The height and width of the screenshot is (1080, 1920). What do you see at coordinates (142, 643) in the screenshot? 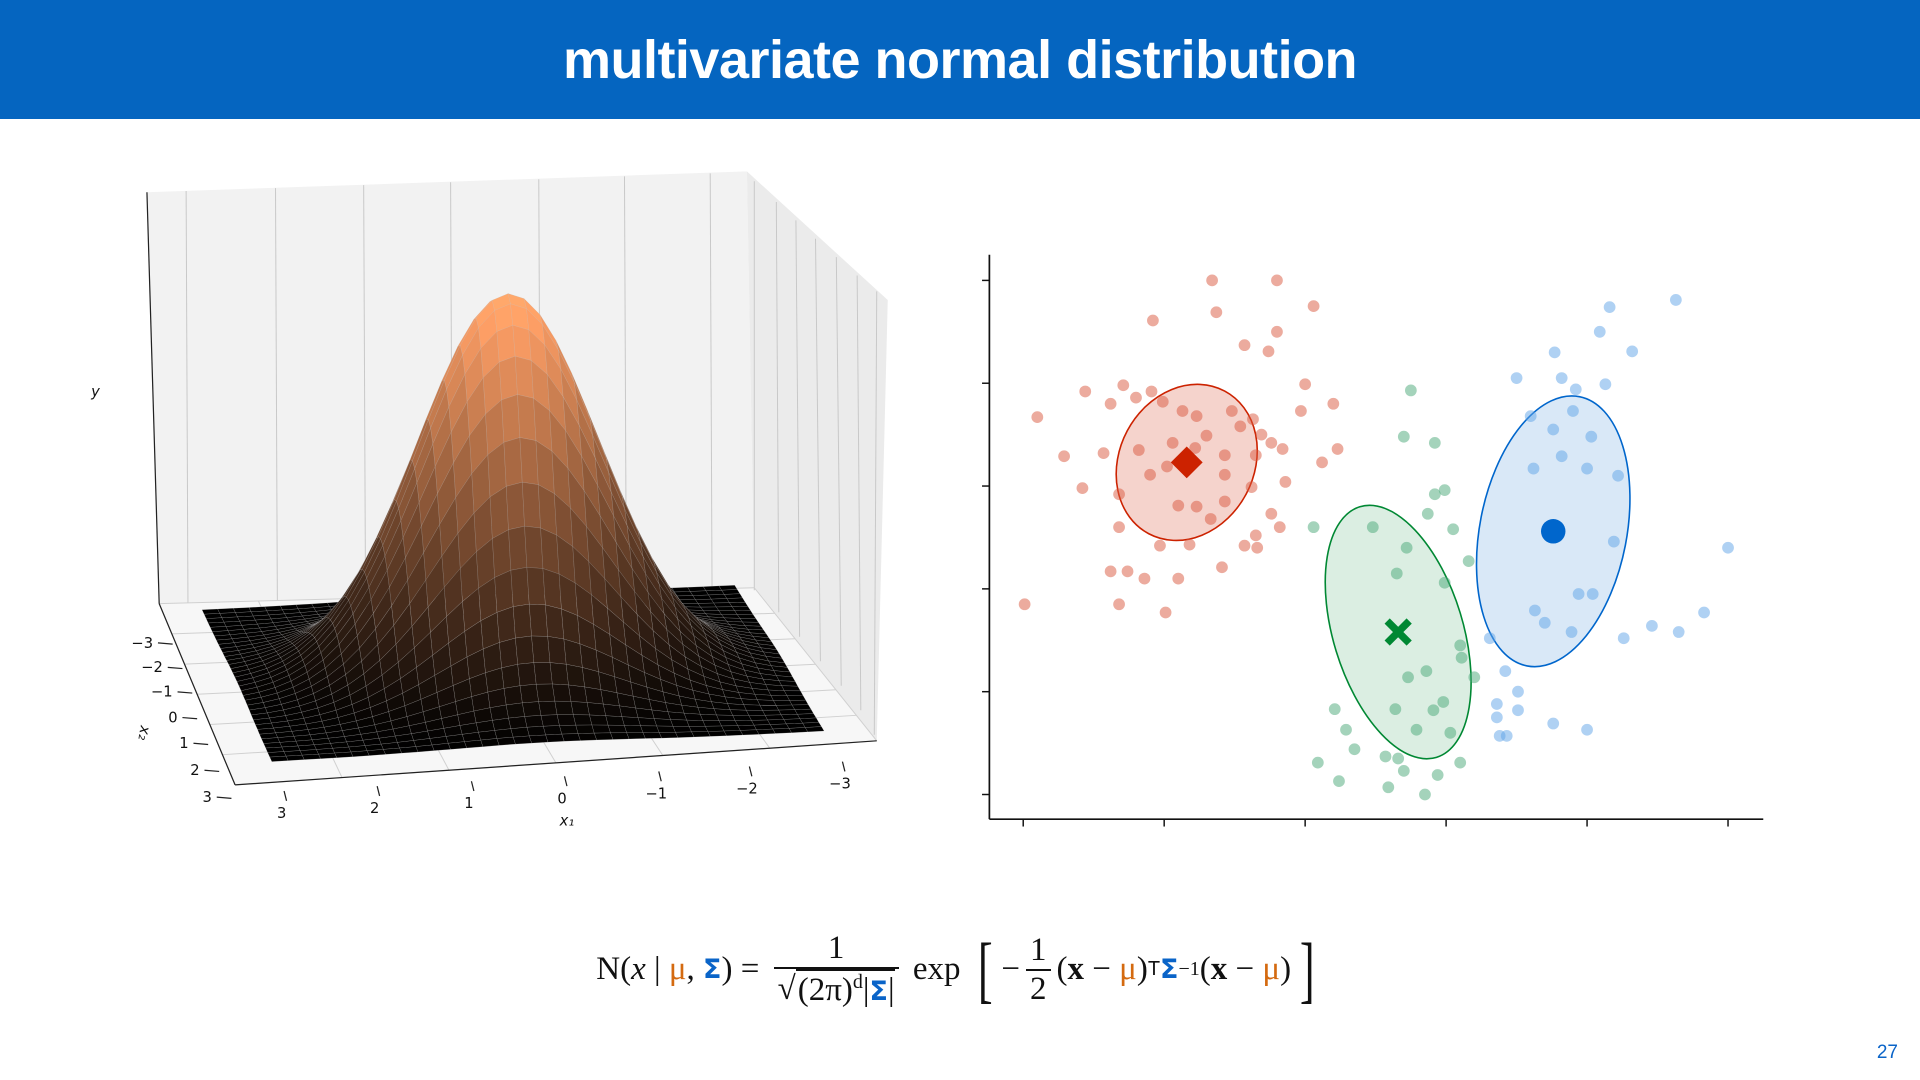
I see `x2-tick-label: −3` at bounding box center [142, 643].